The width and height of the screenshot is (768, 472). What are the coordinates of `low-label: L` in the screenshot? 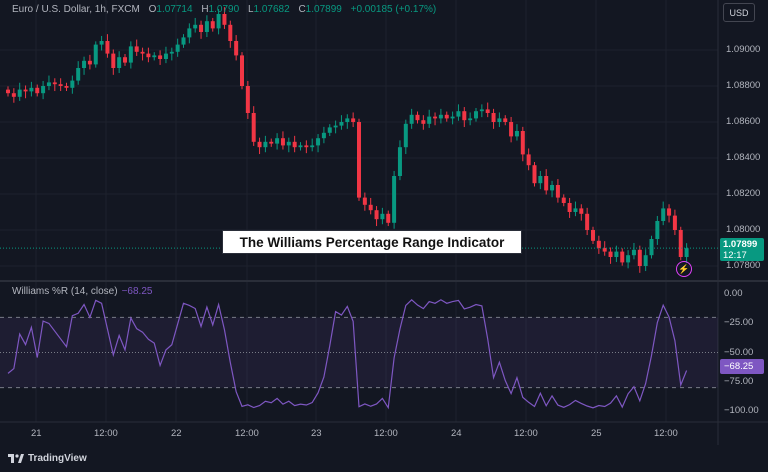 It's located at (250, 9).